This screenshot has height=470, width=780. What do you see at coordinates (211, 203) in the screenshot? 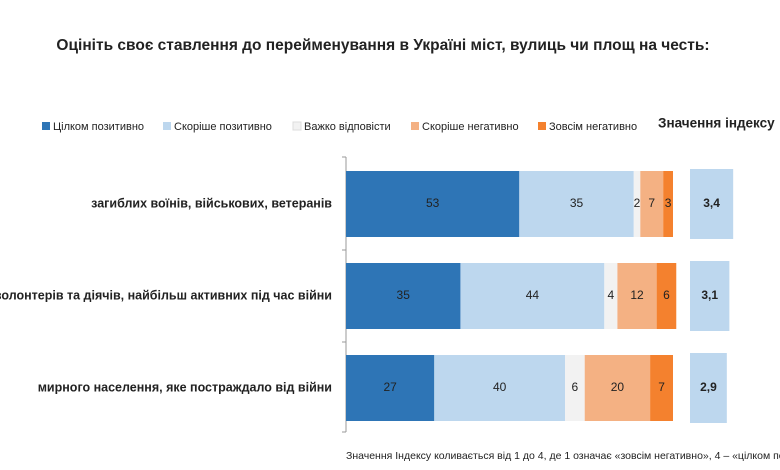
I see `category-label: загиблих воїнів, військових, ветеранів` at bounding box center [211, 203].